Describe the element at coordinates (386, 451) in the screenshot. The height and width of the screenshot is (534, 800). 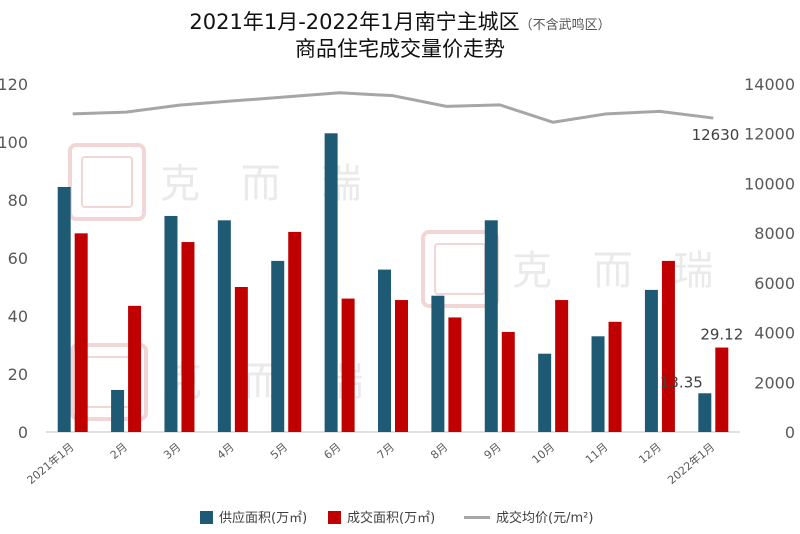
I see `x-tick-label: 7月` at that location.